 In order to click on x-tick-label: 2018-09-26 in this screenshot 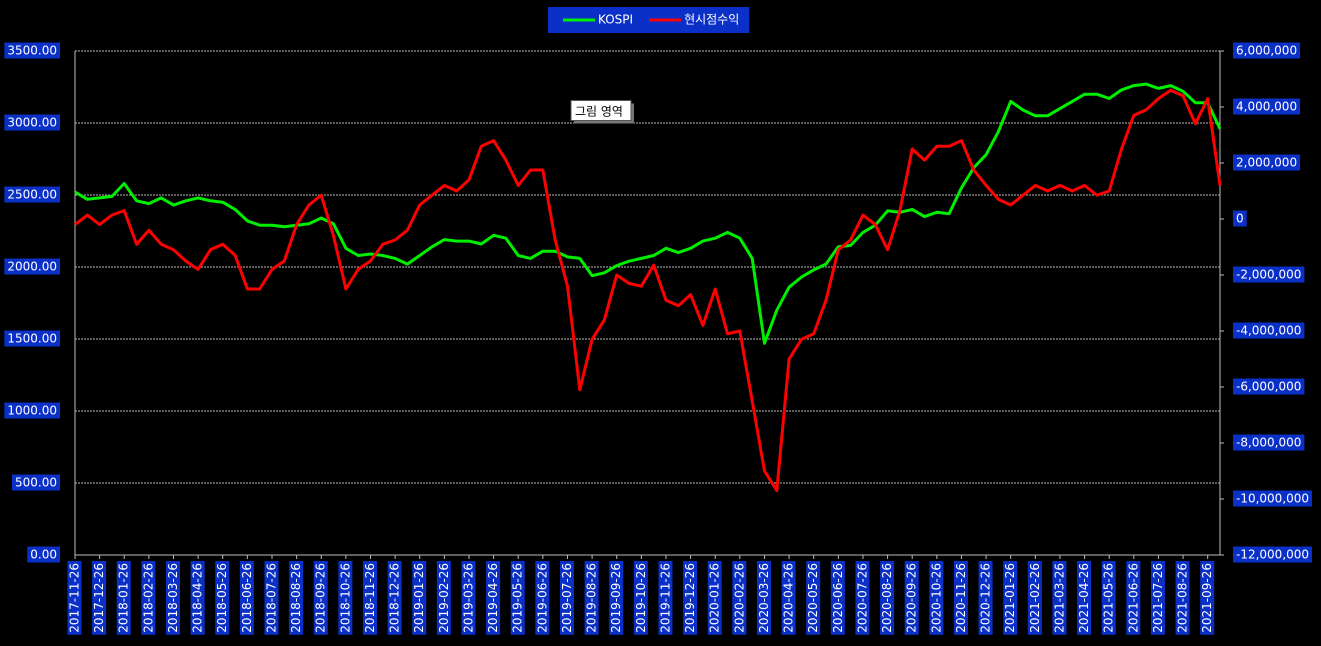, I will do `click(321, 598)`.